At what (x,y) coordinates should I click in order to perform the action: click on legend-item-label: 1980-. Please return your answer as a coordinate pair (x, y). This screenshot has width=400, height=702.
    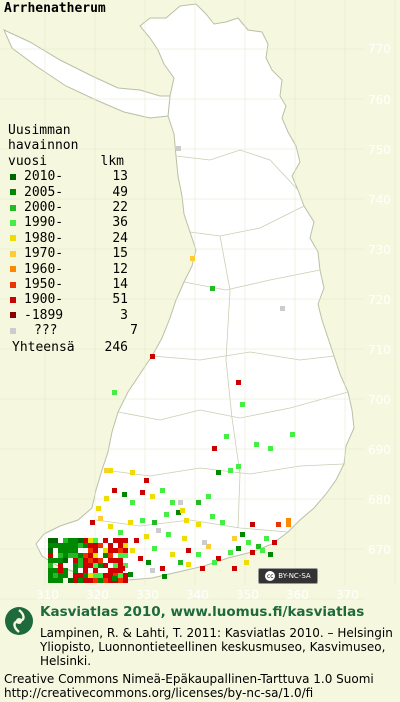
    Looking at the image, I should click on (44, 238).